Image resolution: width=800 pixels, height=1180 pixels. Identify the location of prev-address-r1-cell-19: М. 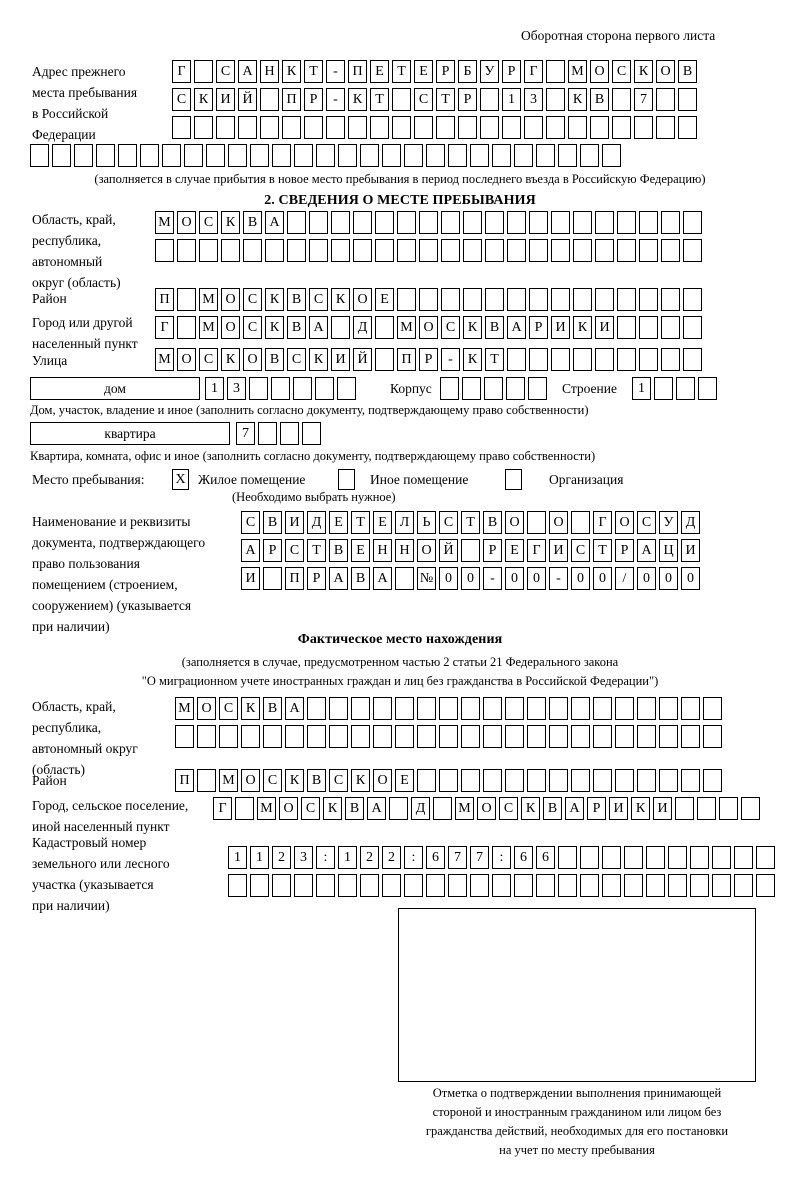
(577, 71).